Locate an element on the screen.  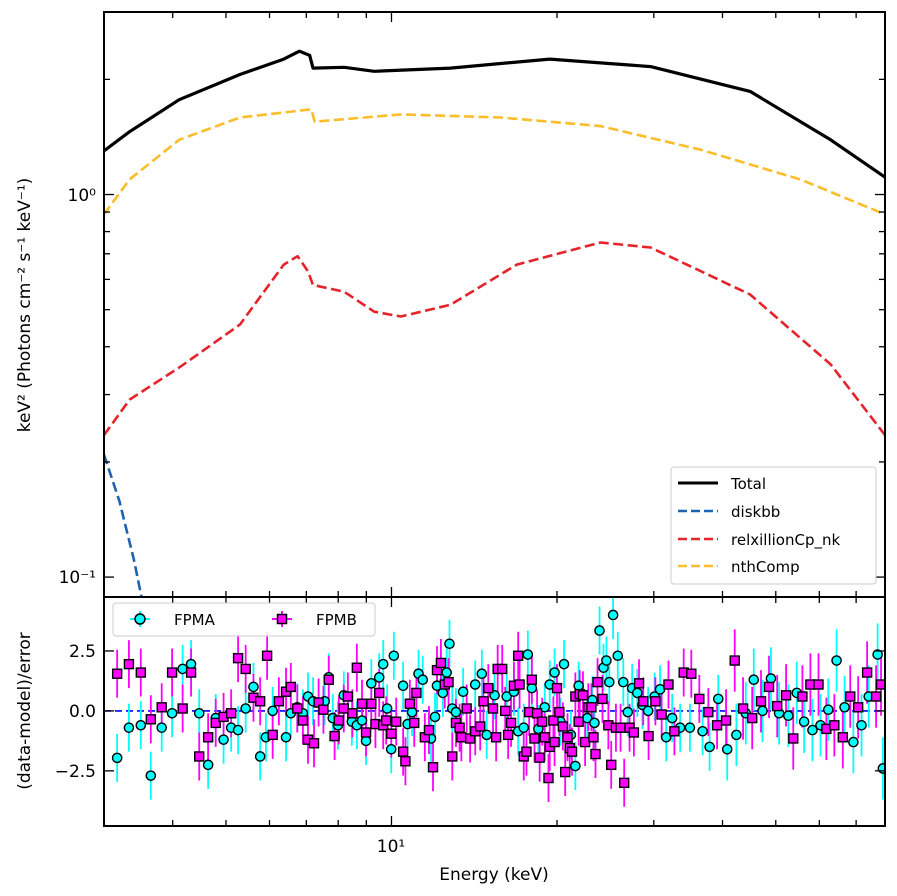
legend-marker-fpma is located at coordinates (140, 619).